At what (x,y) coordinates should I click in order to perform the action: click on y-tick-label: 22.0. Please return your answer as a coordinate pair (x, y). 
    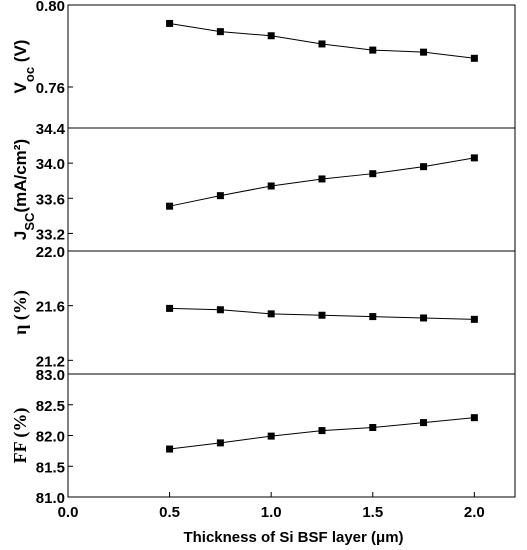
    Looking at the image, I should click on (50, 252).